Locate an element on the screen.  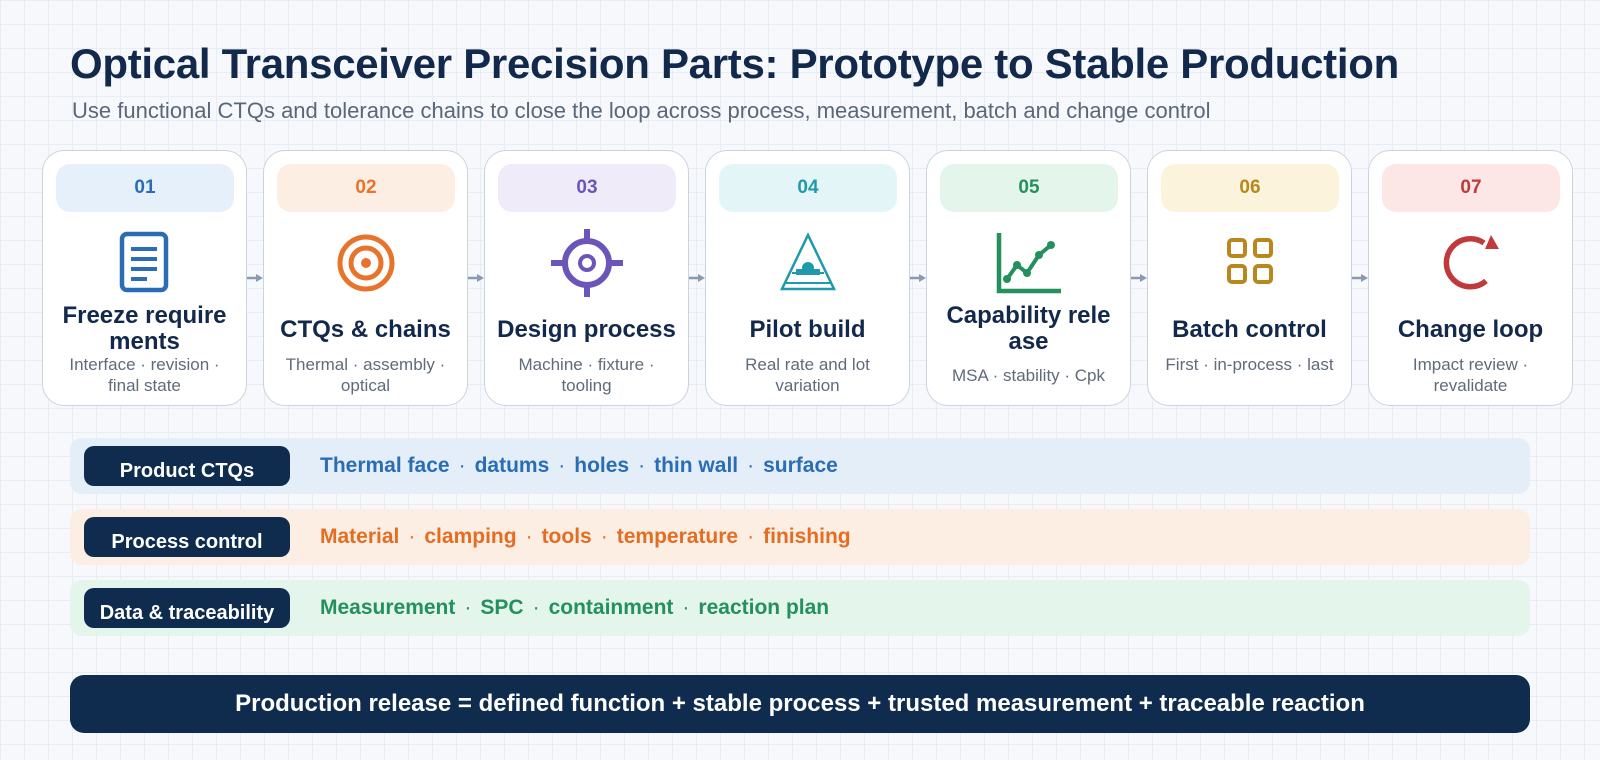
band-item: holes is located at coordinates (602, 465).